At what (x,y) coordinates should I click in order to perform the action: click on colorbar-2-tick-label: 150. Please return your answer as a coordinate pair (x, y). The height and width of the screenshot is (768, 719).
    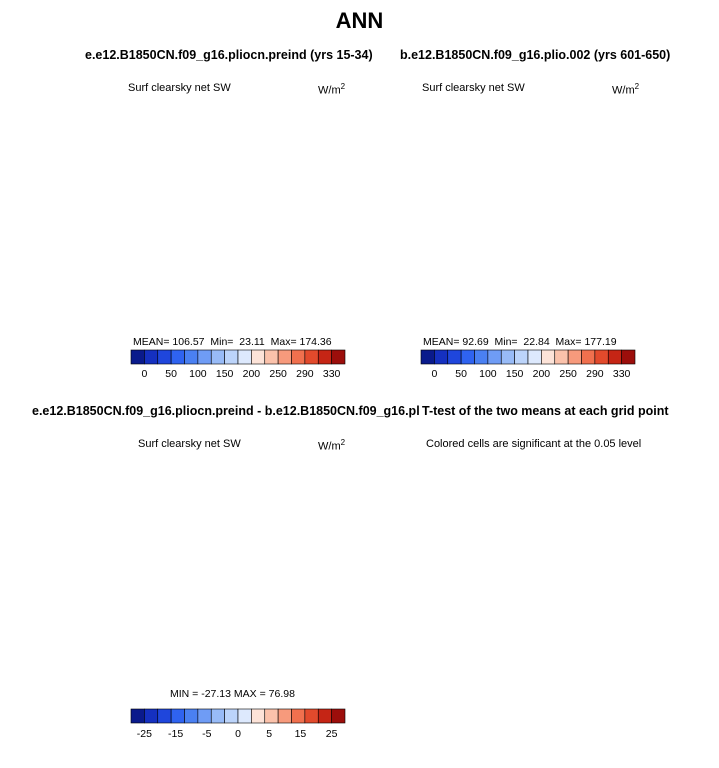
    Looking at the image, I should click on (514, 374).